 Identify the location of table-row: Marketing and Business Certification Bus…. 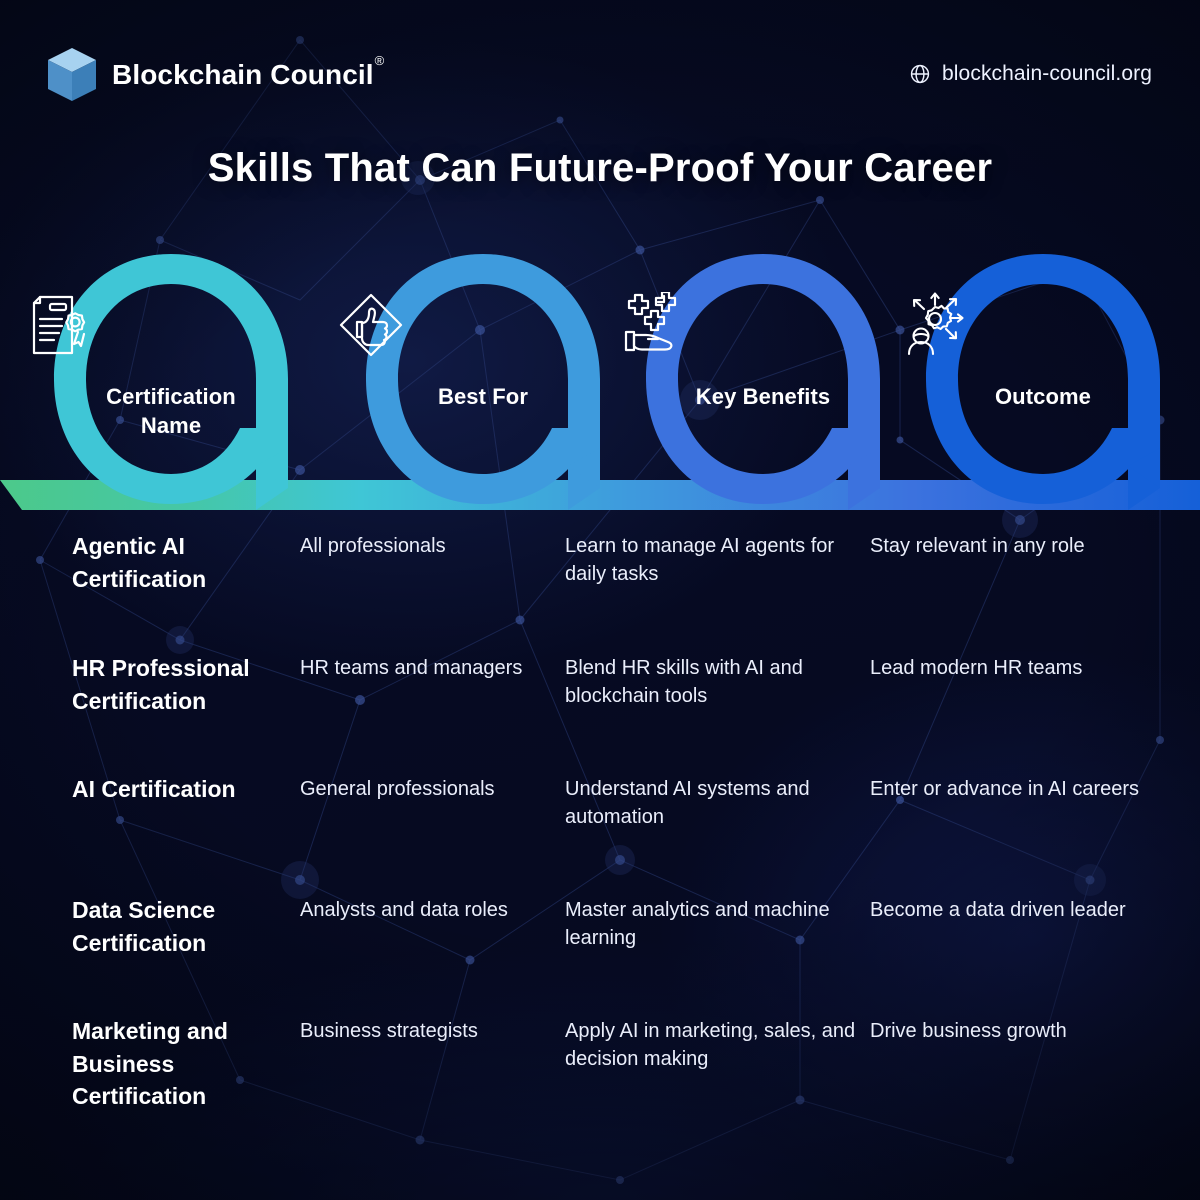
(600, 1085).